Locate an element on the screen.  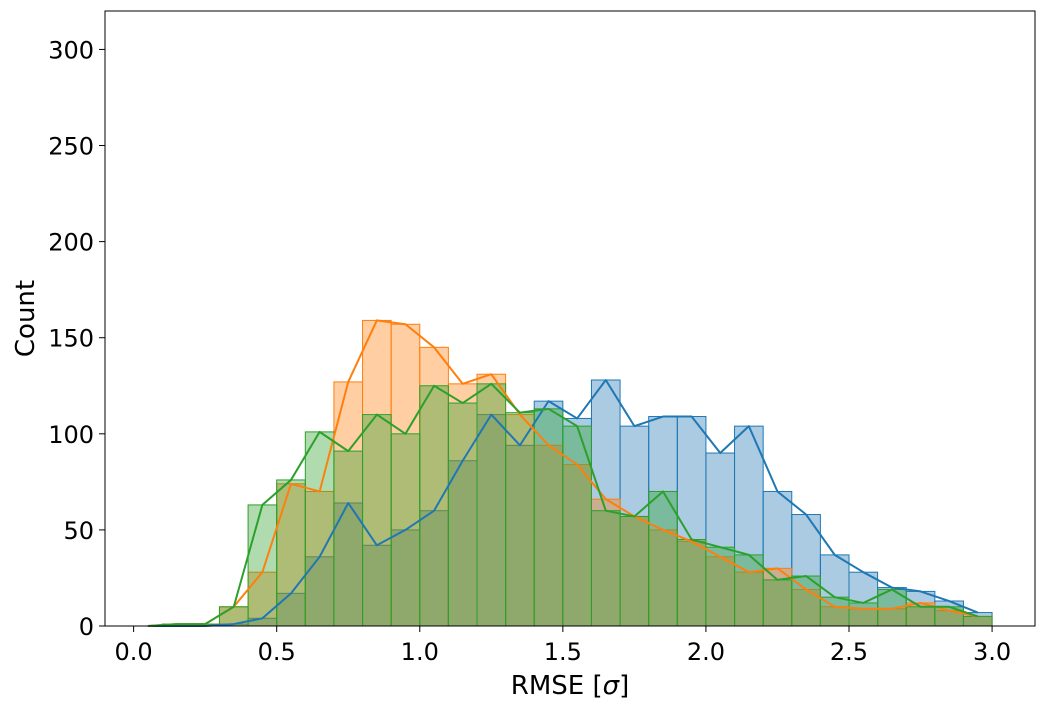
x-axis-label: RMSE [σ] is located at coordinates (570, 686).